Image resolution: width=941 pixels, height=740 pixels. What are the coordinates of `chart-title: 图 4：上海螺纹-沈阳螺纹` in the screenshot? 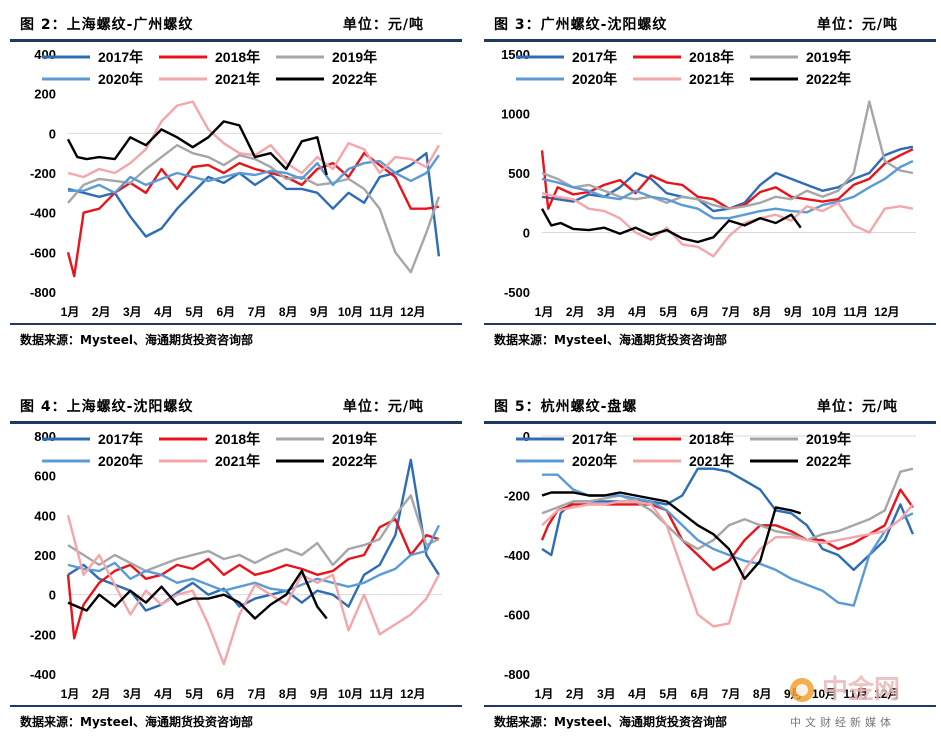 It's located at (107, 407).